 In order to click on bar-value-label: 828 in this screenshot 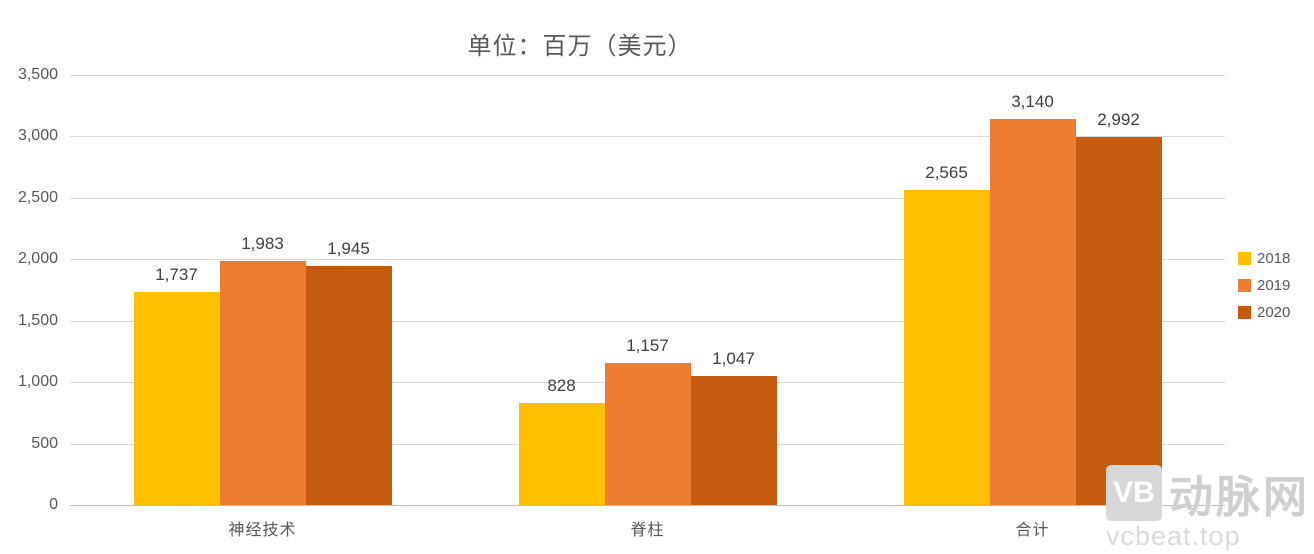, I will do `click(561, 386)`.